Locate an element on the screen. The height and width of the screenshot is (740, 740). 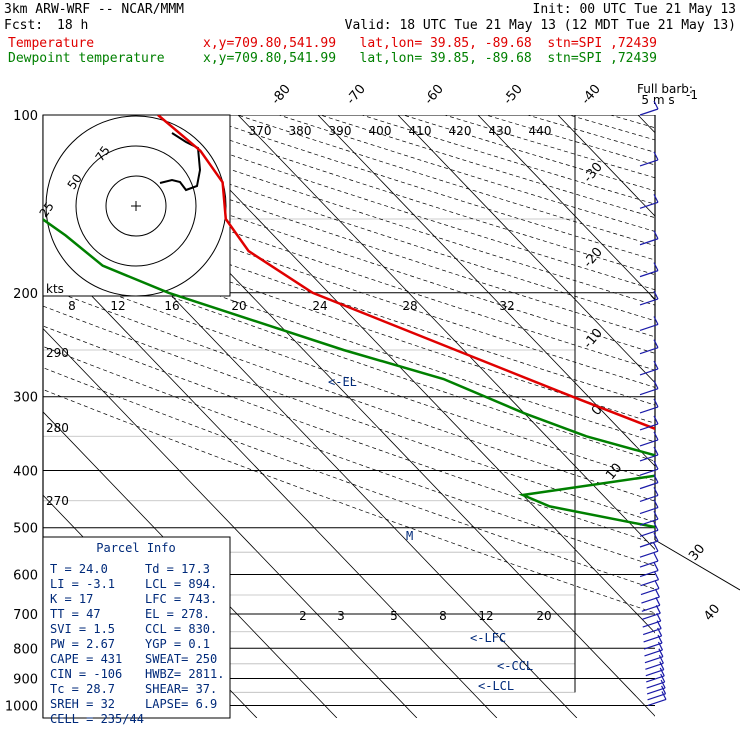
theta-e-label: 280 is located at coordinates (57, 428).